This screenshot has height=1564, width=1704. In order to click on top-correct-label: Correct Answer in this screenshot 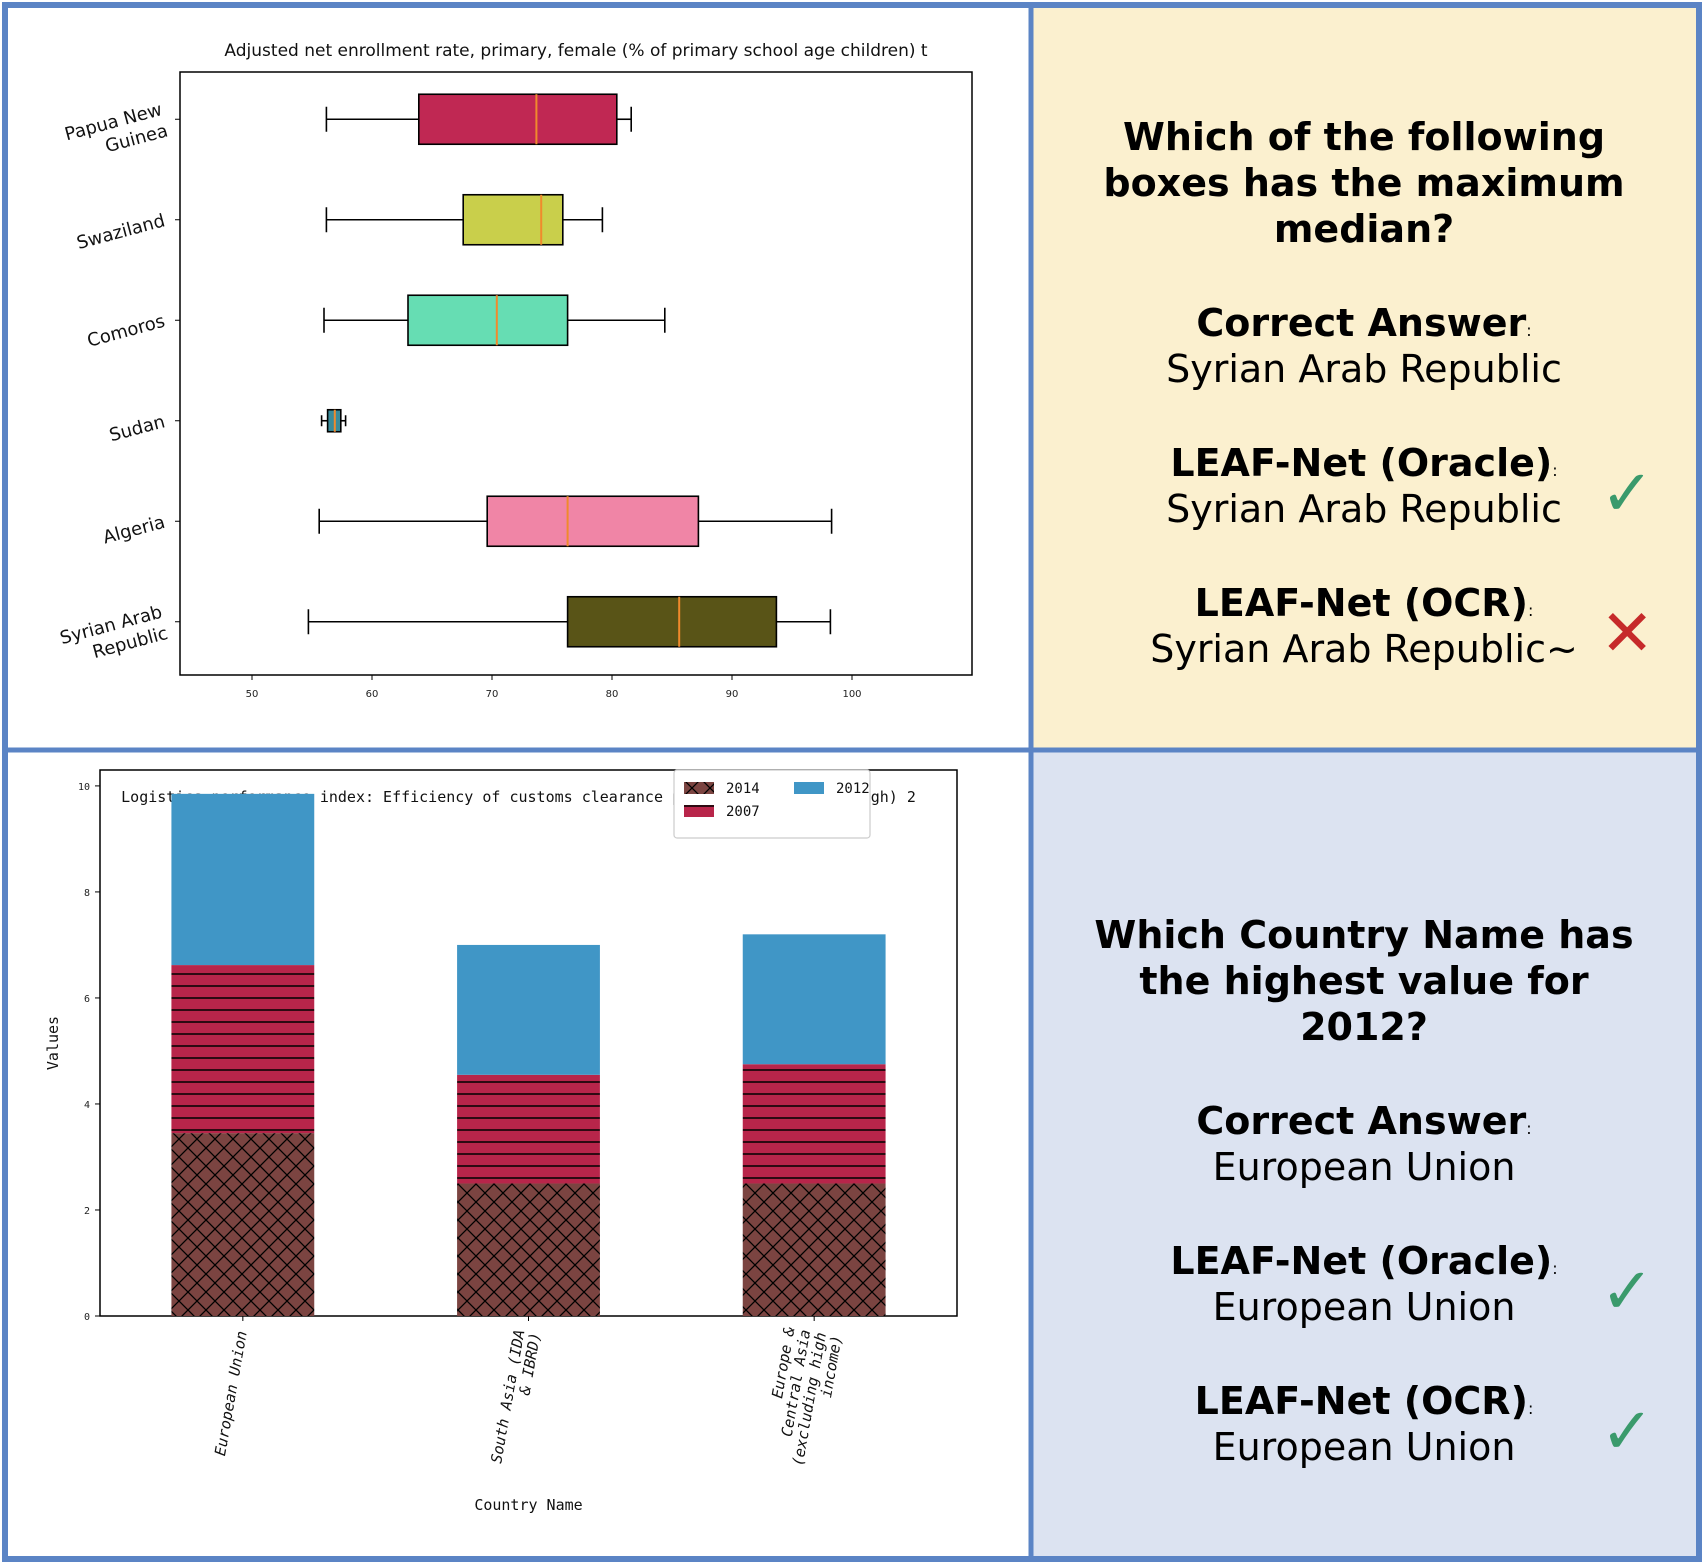, I will do `click(1361, 323)`.